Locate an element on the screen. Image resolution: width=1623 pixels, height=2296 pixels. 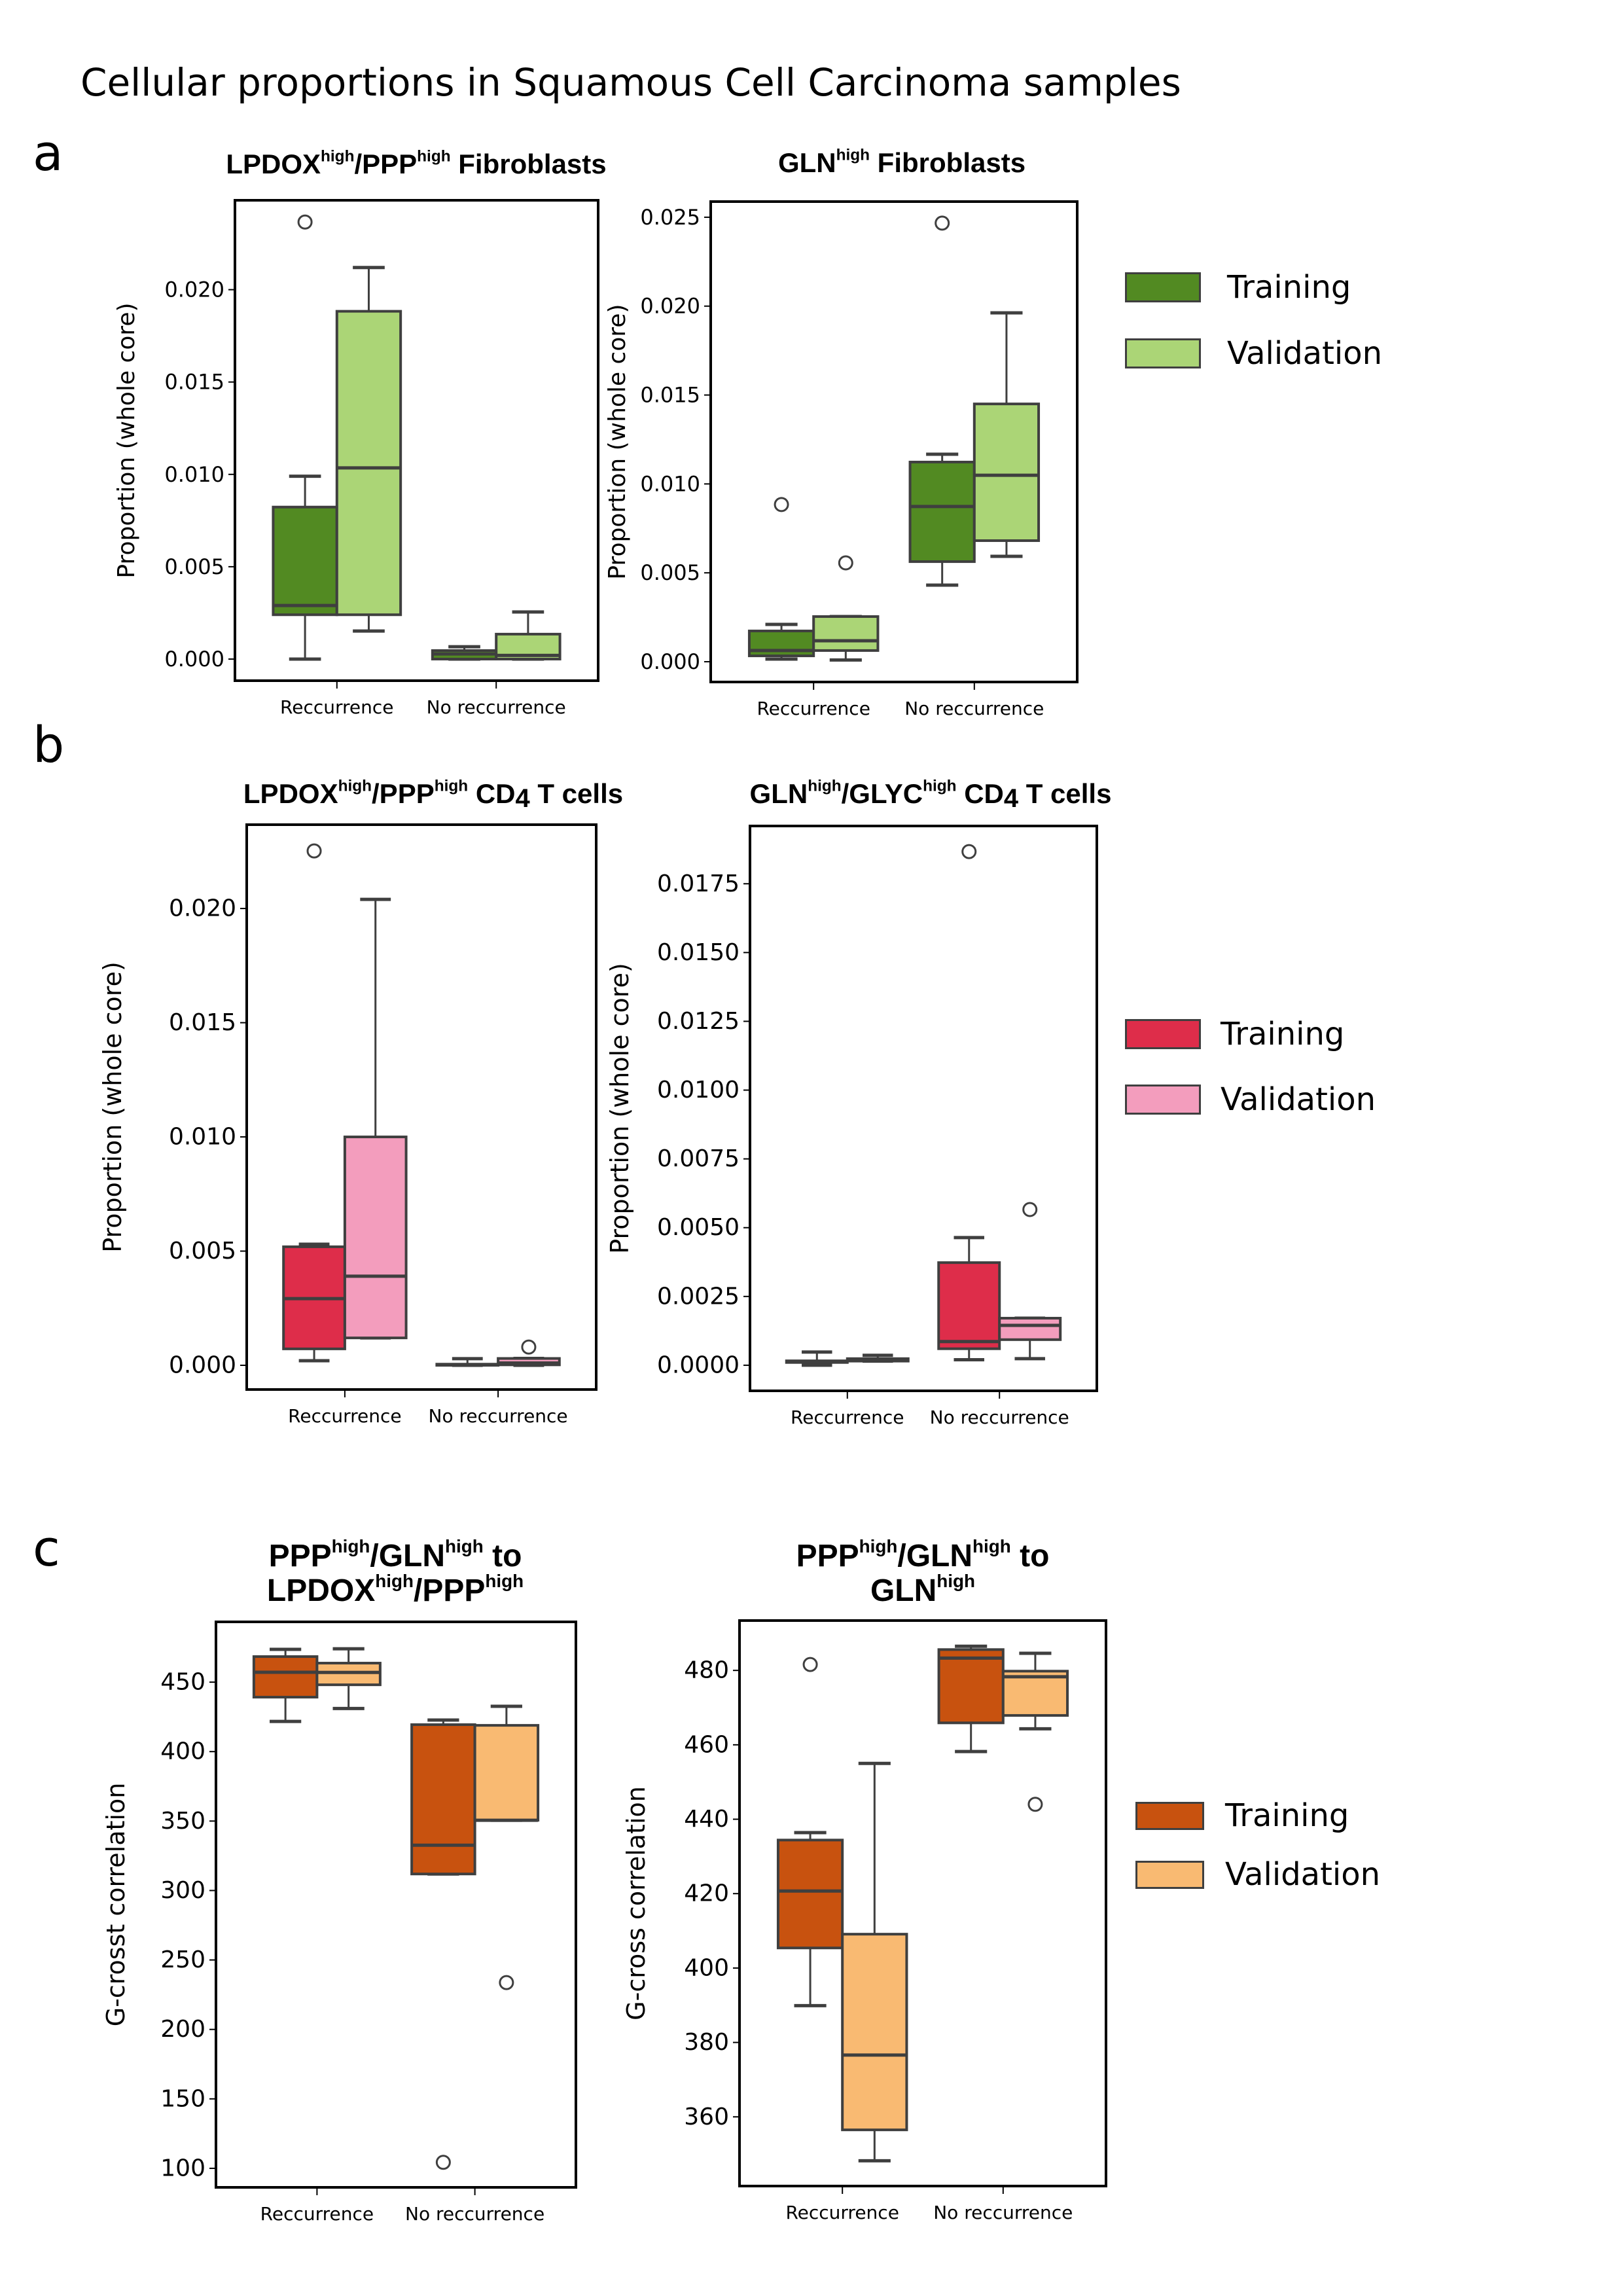
y-tick-label: 0.015 is located at coordinates (194, 382).